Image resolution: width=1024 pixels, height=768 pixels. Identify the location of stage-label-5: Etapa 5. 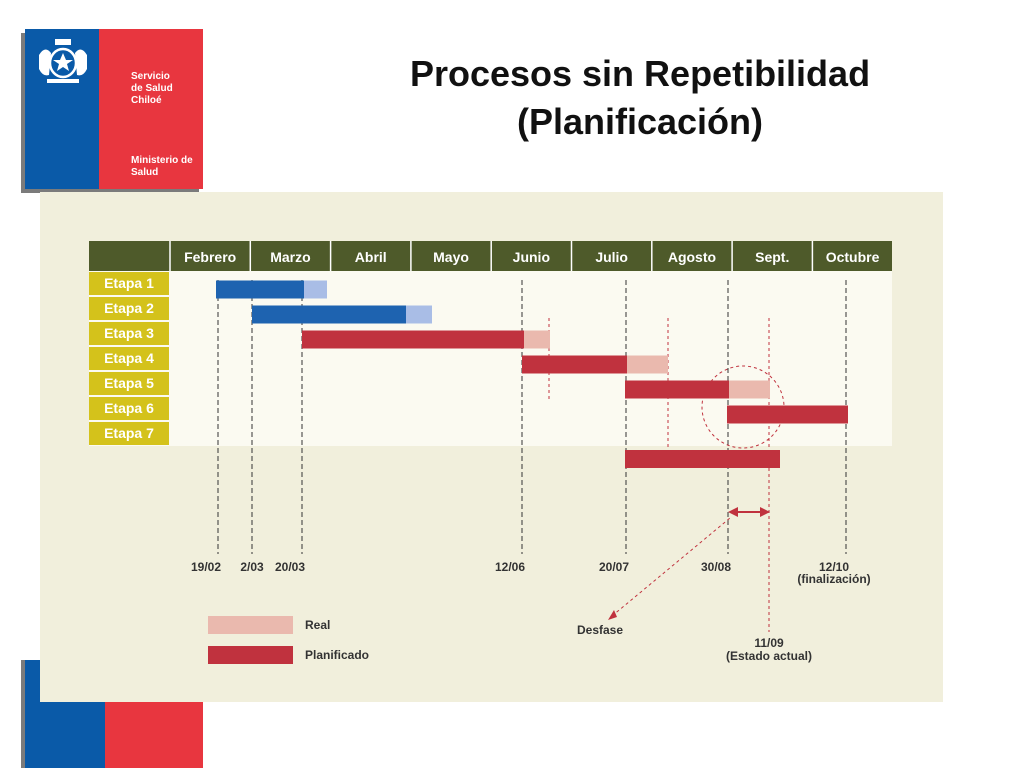
(129, 383).